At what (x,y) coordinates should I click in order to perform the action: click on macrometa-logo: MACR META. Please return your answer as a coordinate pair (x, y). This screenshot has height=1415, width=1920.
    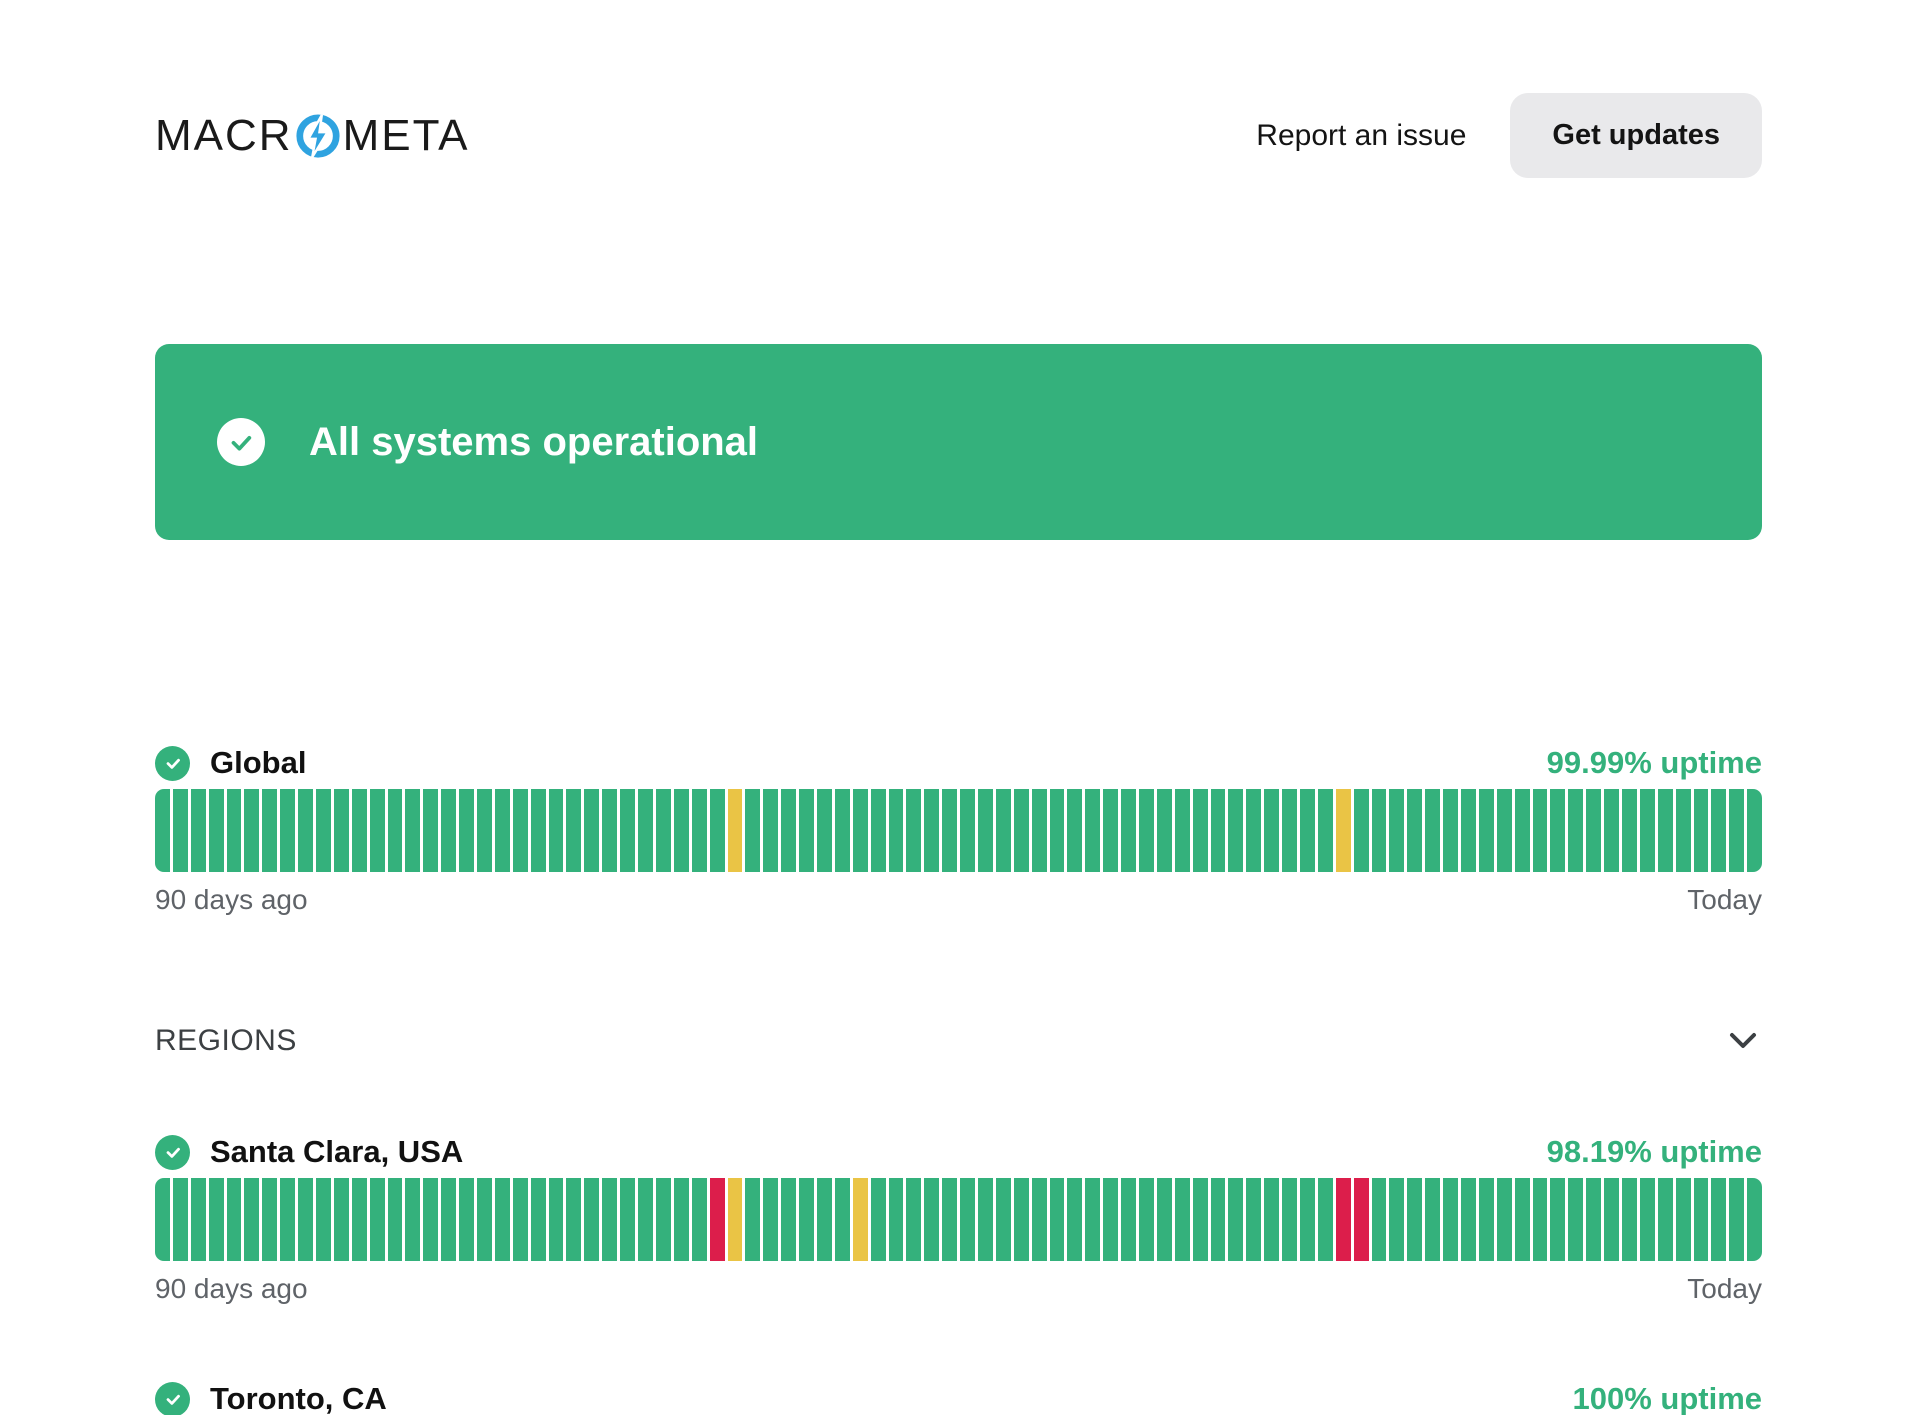
    Looking at the image, I should click on (312, 136).